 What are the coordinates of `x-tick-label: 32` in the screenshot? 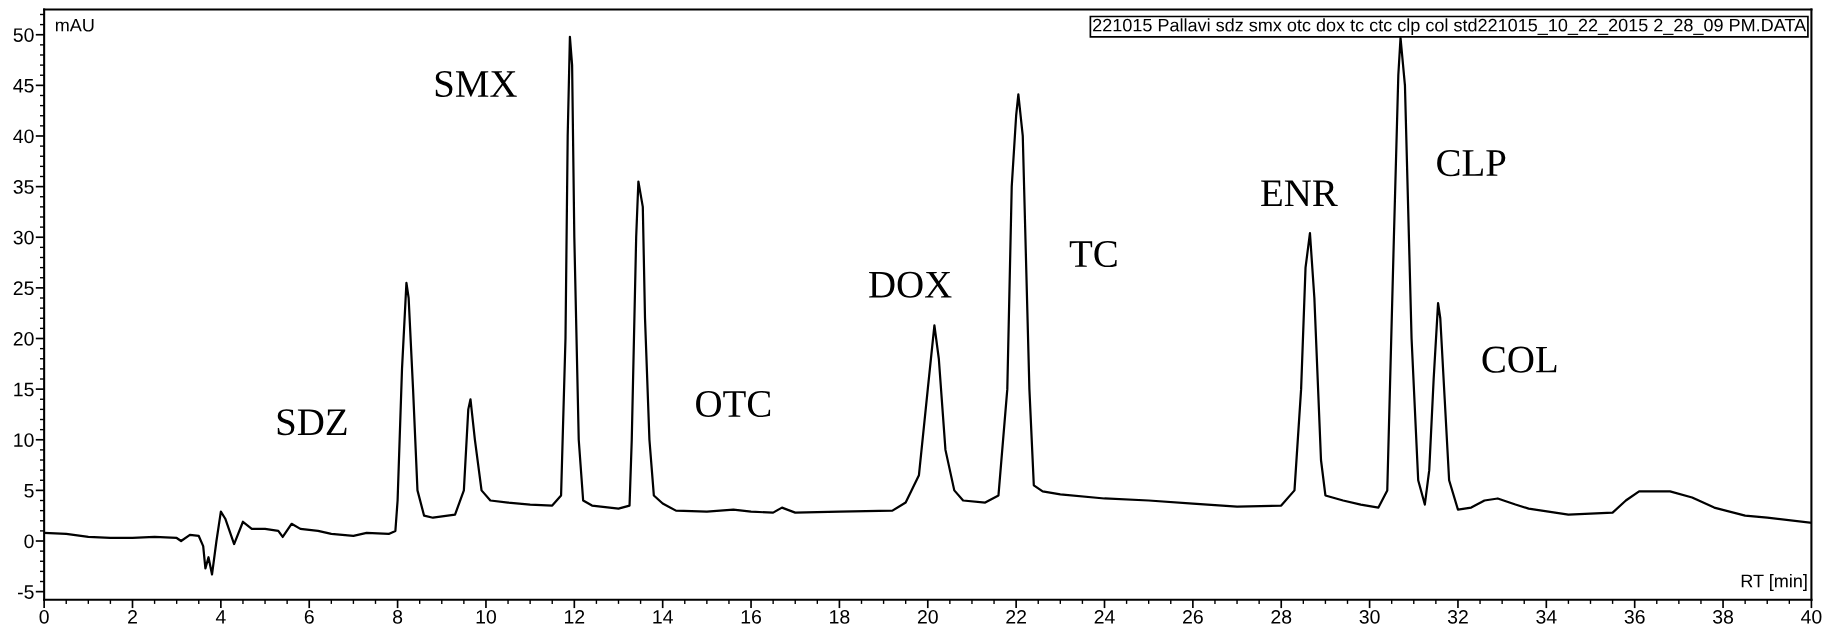 It's located at (1457, 616).